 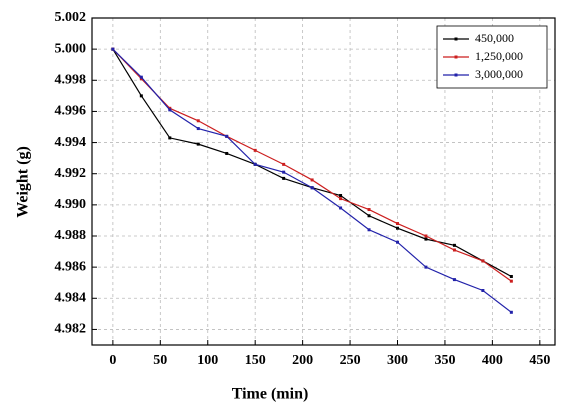 I want to click on legend-label: 450,000, so click(x=494, y=38).